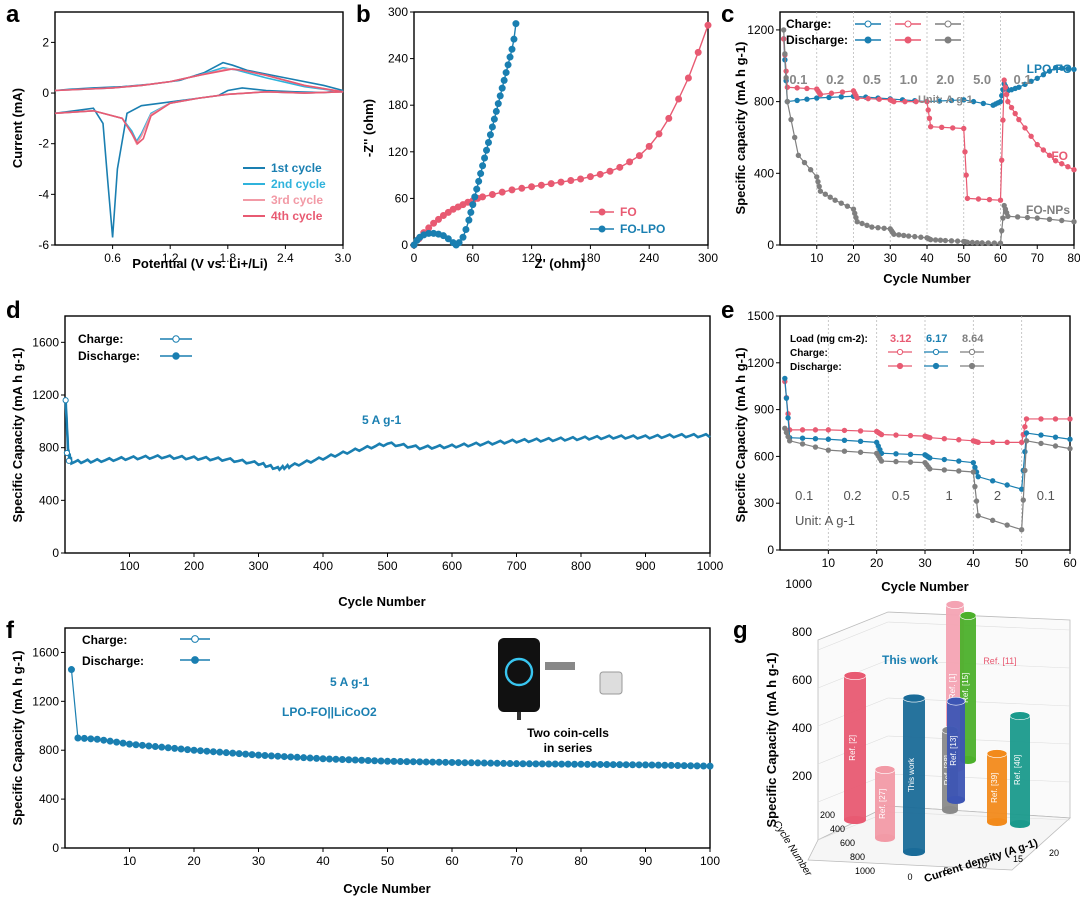  I want to click on bar-label: Ref. [2], so click(852, 748).